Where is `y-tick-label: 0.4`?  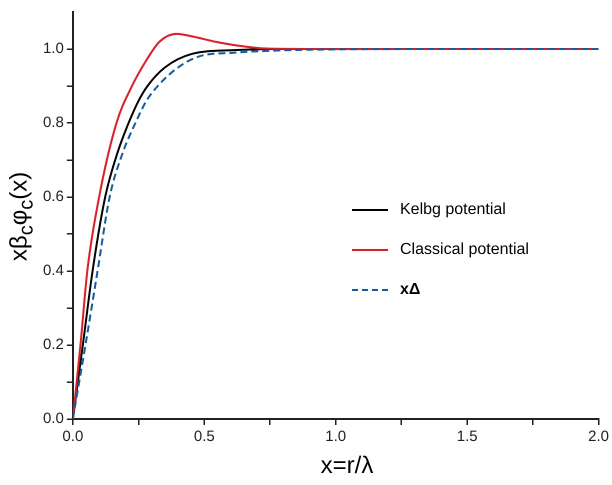
y-tick-label: 0.4 is located at coordinates (53, 271).